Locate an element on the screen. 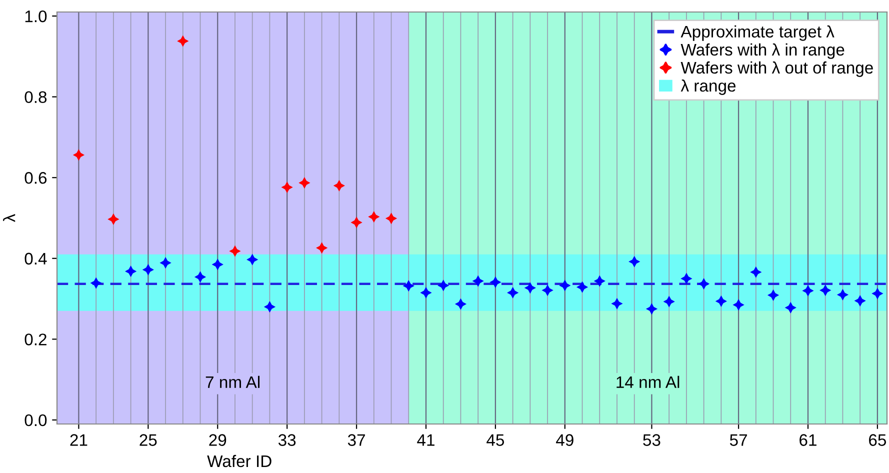 The height and width of the screenshot is (473, 889). y-tick-label: 0.0 is located at coordinates (35, 420).